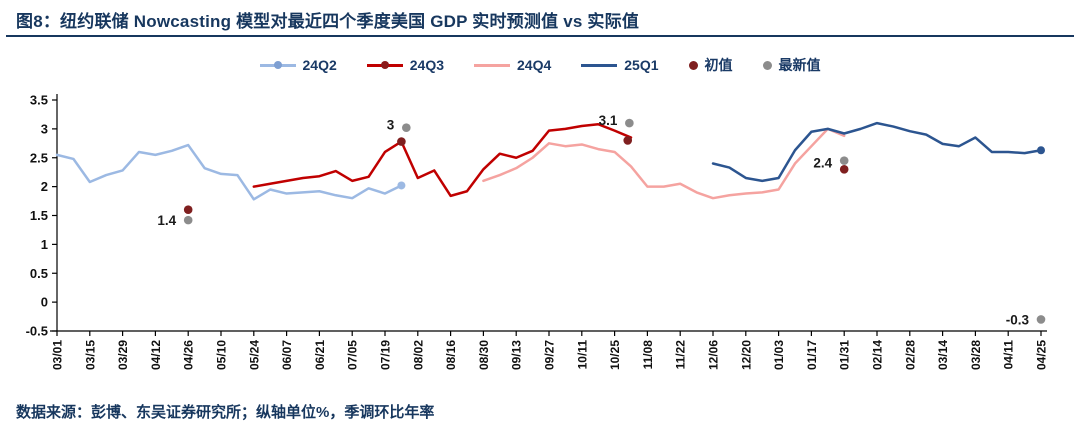 The image size is (1080, 432). I want to click on x-tick-label: 06/21, so click(320, 355).